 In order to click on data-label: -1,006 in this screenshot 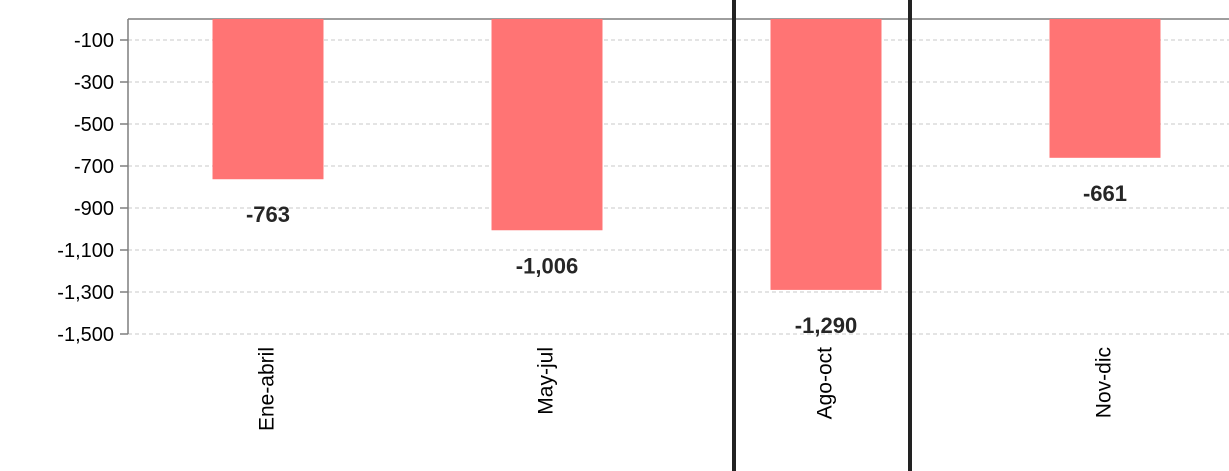, I will do `click(547, 265)`.